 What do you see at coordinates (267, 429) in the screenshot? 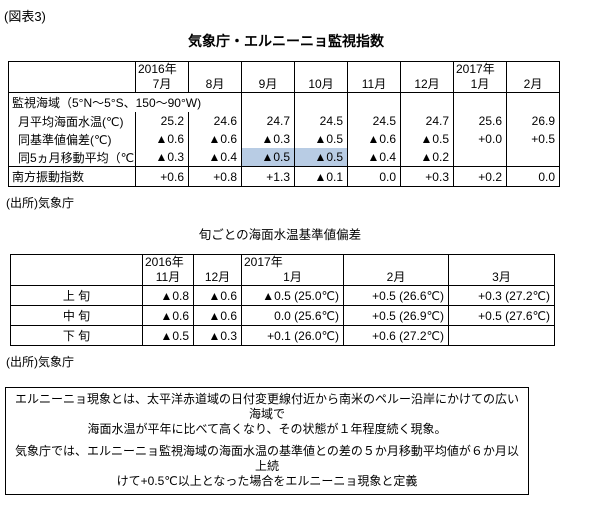
I see `note-line: 海面水温が平年に比べて高くなり、その状態が１年程度続く現象。` at bounding box center [267, 429].